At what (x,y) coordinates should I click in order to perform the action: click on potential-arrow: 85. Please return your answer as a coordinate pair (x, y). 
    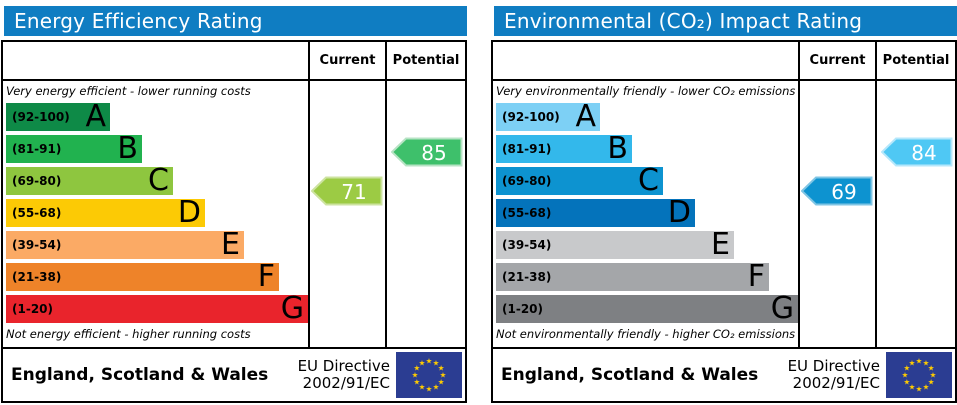
    Looking at the image, I should click on (427, 152).